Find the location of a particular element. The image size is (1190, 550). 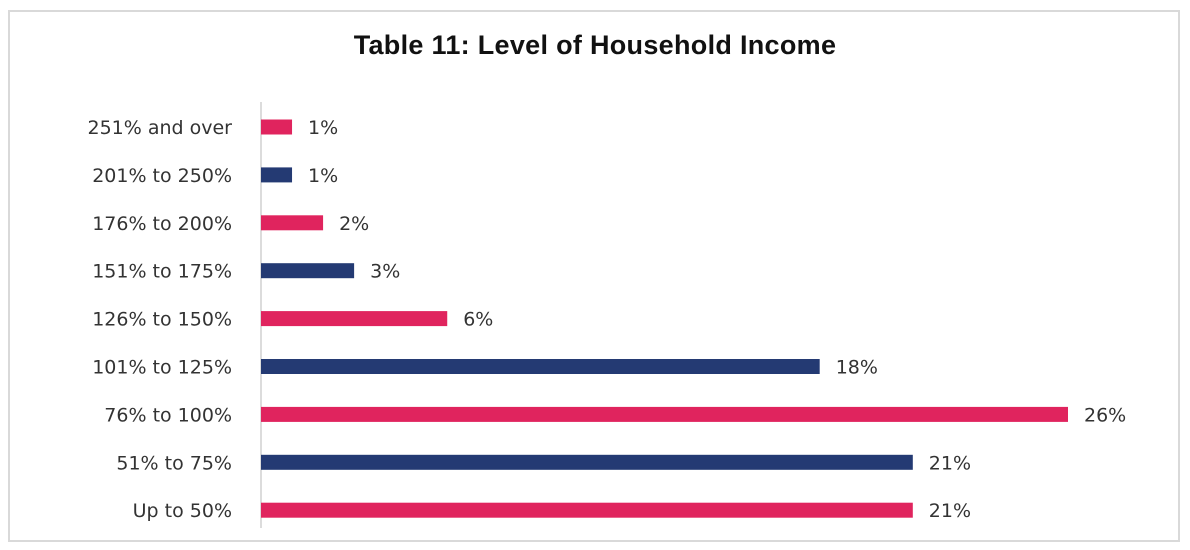

category-label: 126% to 150% is located at coordinates (162, 320).